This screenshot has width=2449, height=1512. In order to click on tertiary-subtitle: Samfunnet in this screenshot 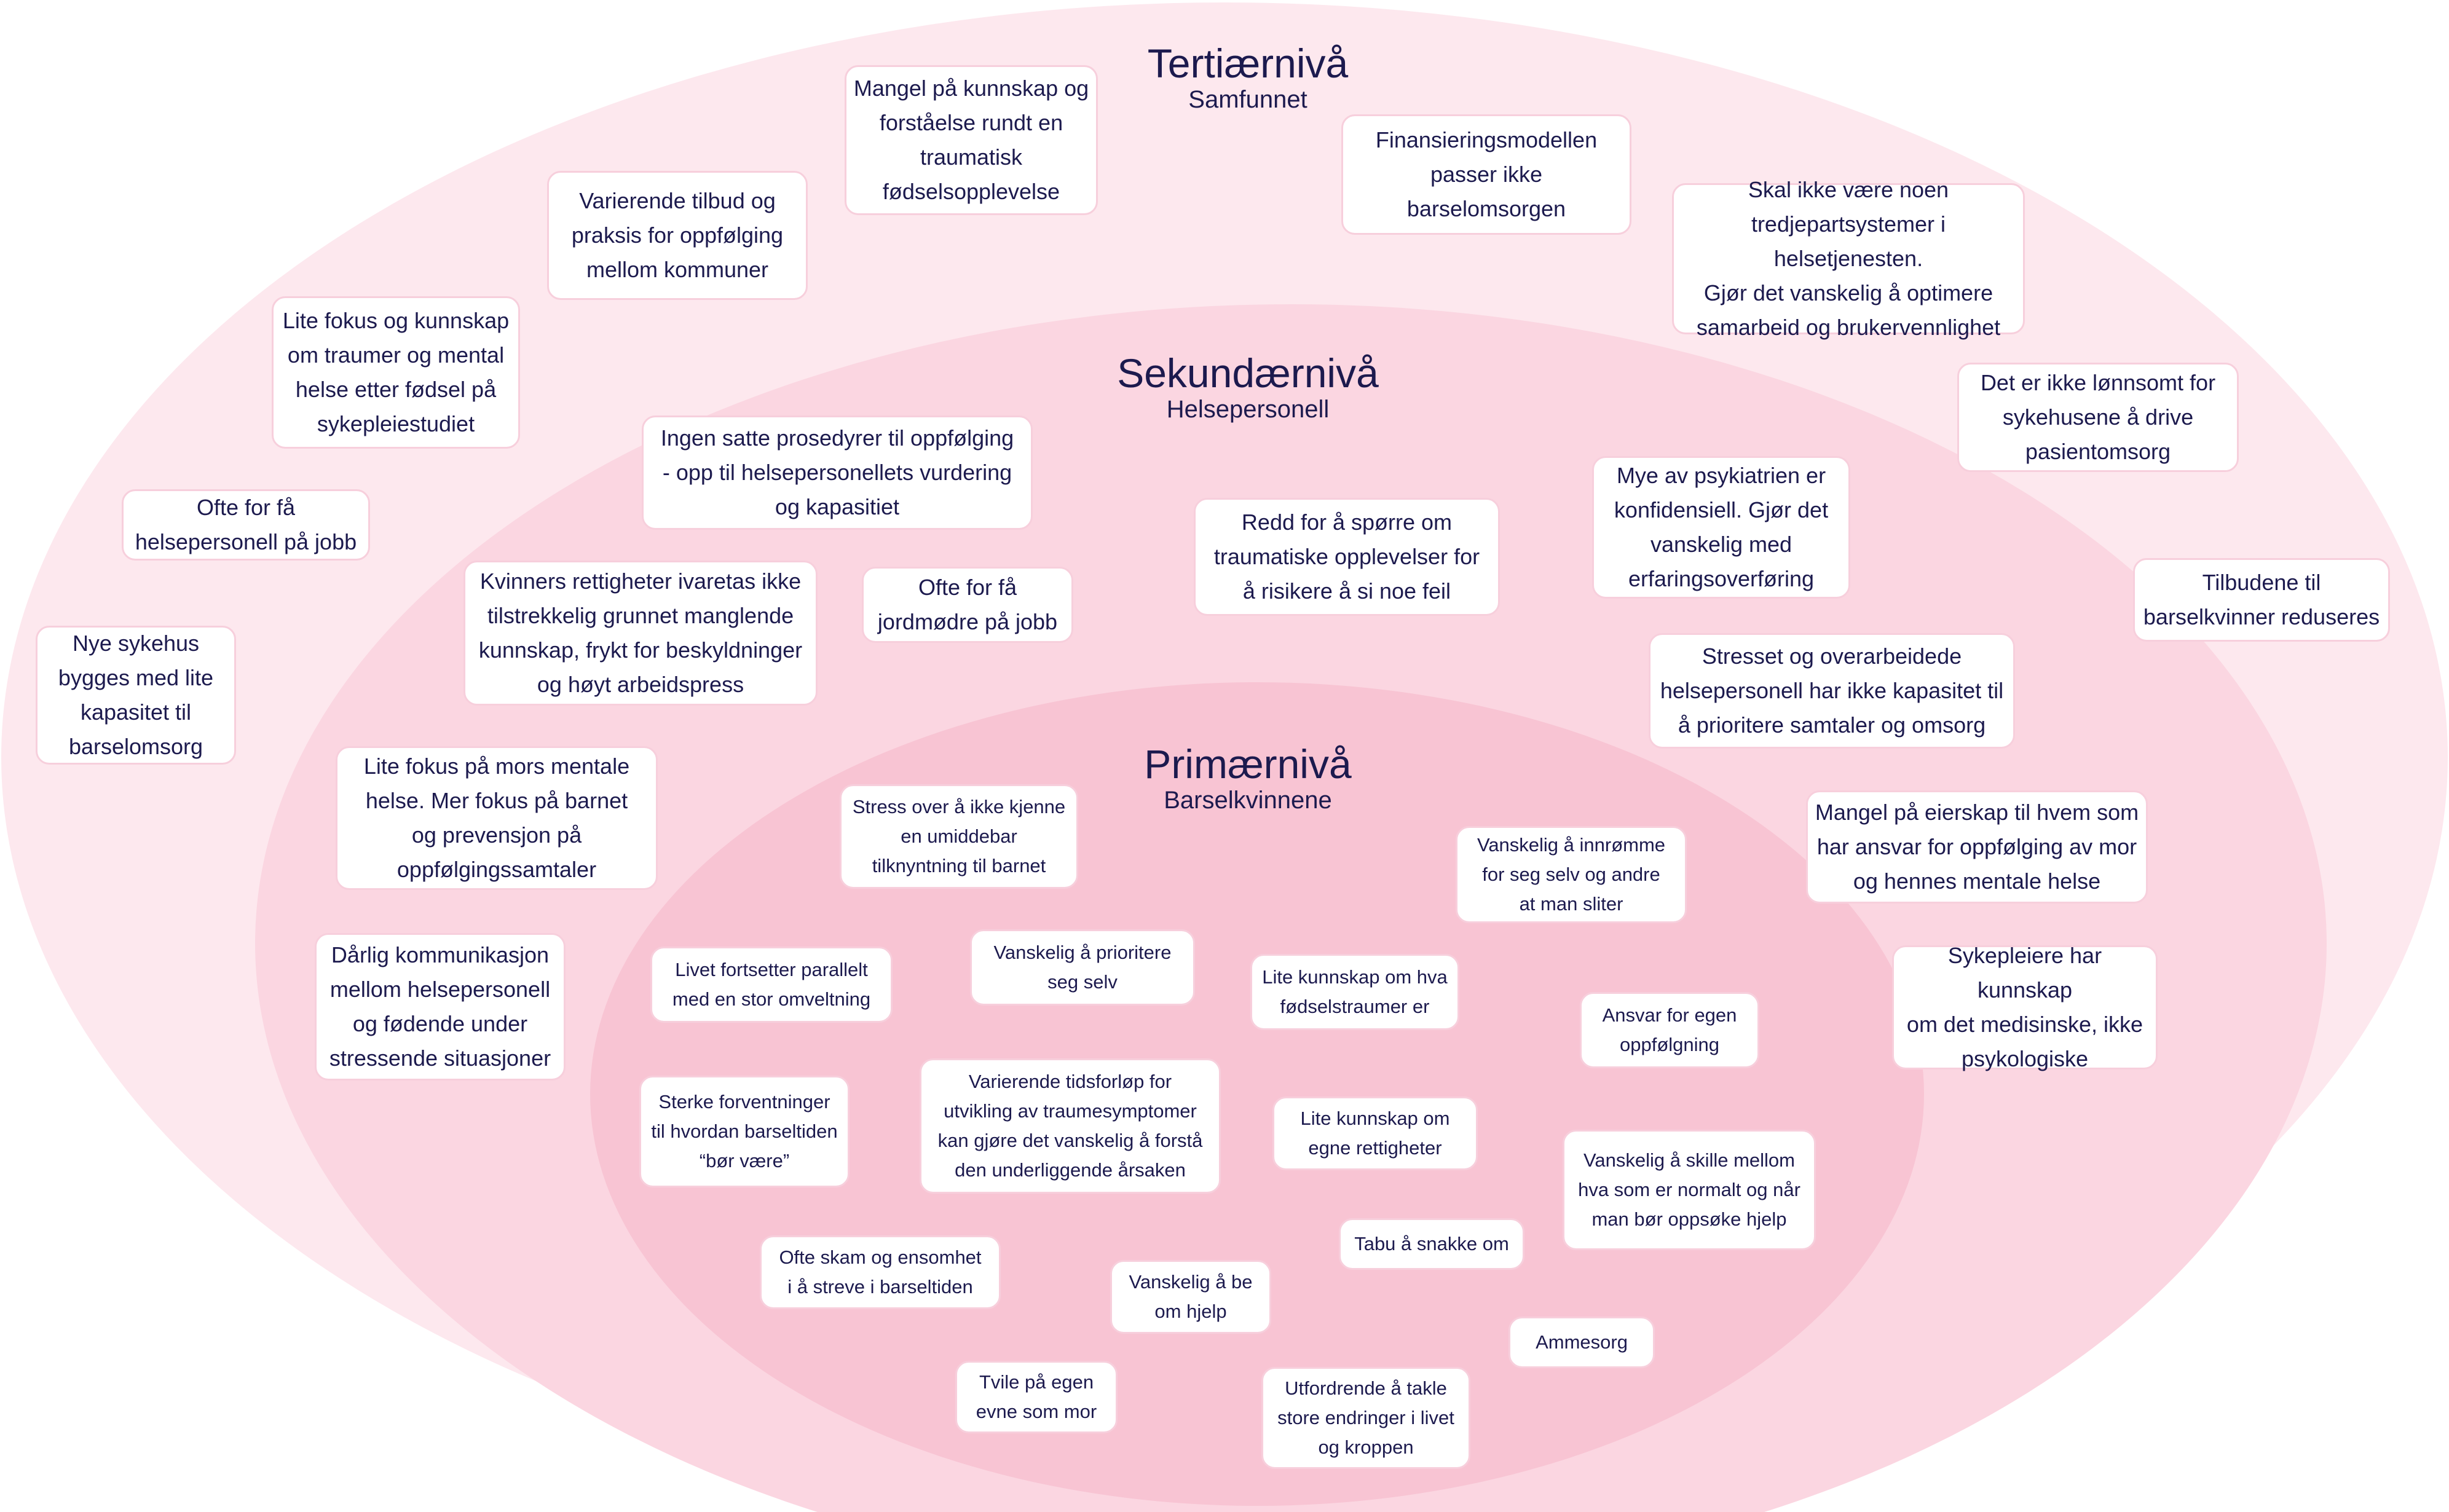, I will do `click(1247, 99)`.